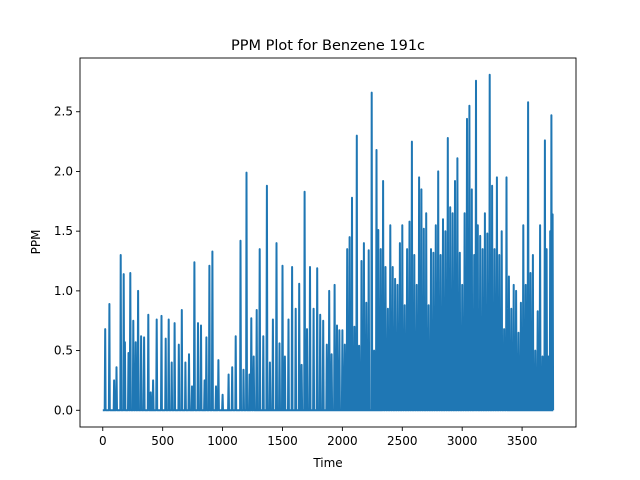 This screenshot has width=640, height=480. What do you see at coordinates (282, 441) in the screenshot?
I see `x-tick-label: 1500` at bounding box center [282, 441].